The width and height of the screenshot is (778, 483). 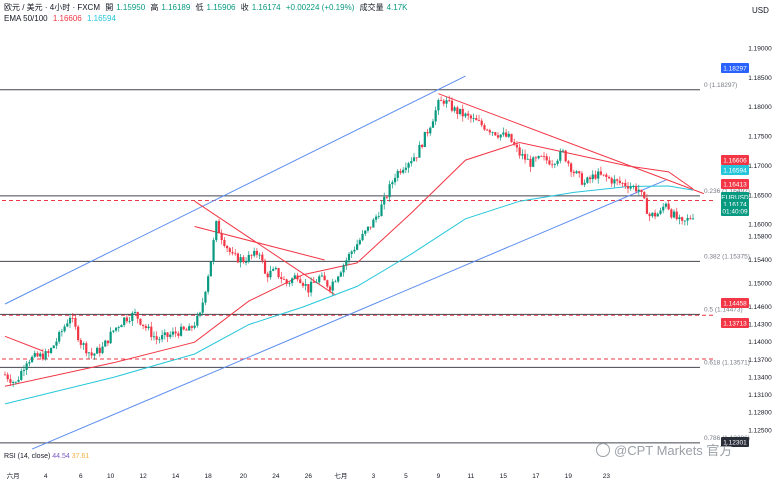 I want to click on time-tick-label: 26, so click(x=309, y=476).